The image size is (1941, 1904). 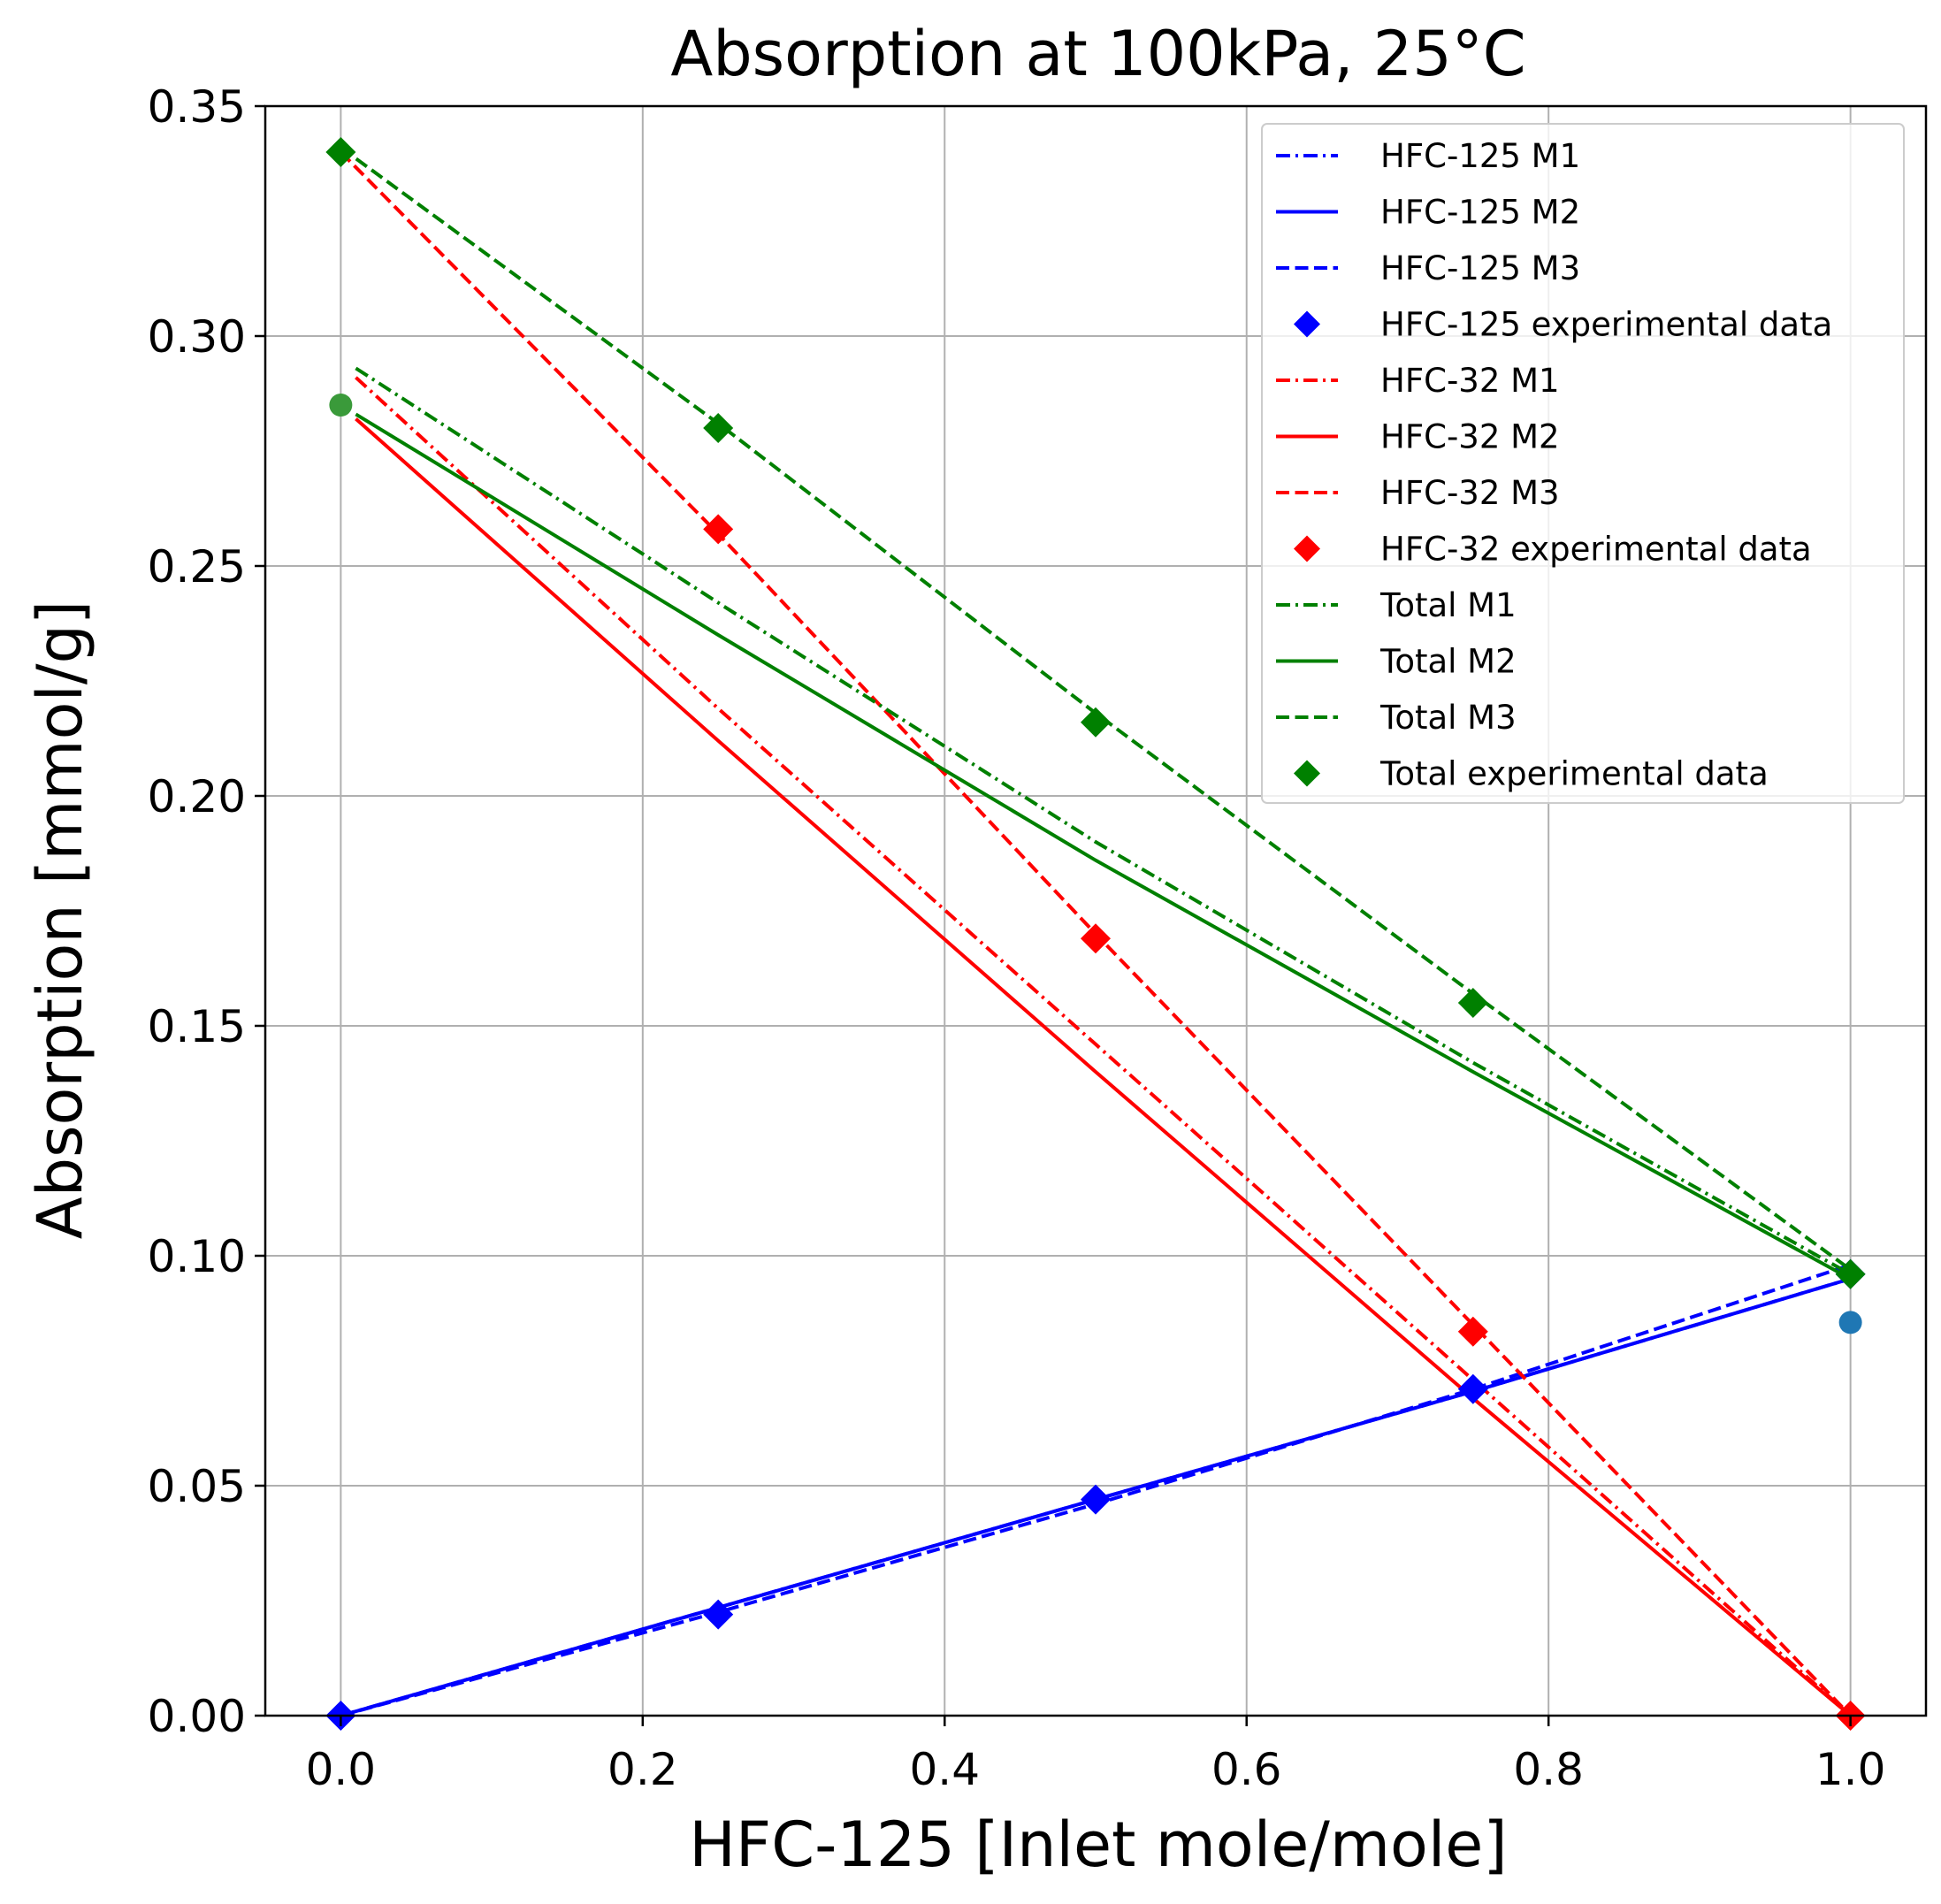 What do you see at coordinates (197, 337) in the screenshot?
I see `y-tick-label: 0.30` at bounding box center [197, 337].